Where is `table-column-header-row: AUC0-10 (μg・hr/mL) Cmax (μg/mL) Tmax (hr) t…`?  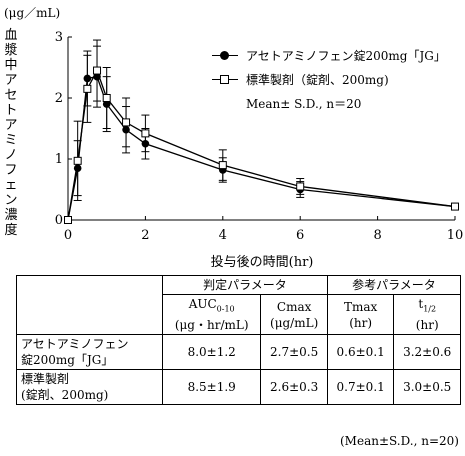 table-column-header-row: AUC0-10 (μg・hr/mL) Cmax (μg/mL) Tmax (hr) t… is located at coordinates (239, 314).